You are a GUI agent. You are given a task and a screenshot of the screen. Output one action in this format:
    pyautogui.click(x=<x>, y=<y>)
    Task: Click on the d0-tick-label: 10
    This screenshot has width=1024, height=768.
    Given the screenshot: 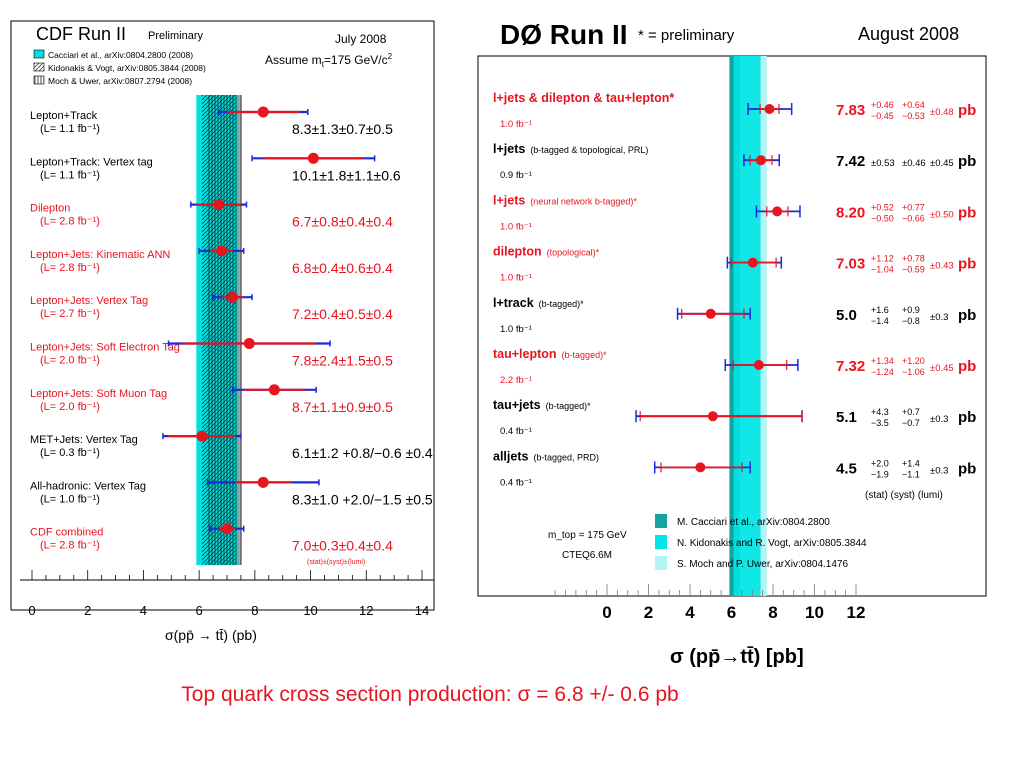 What is the action you would take?
    pyautogui.click(x=814, y=612)
    